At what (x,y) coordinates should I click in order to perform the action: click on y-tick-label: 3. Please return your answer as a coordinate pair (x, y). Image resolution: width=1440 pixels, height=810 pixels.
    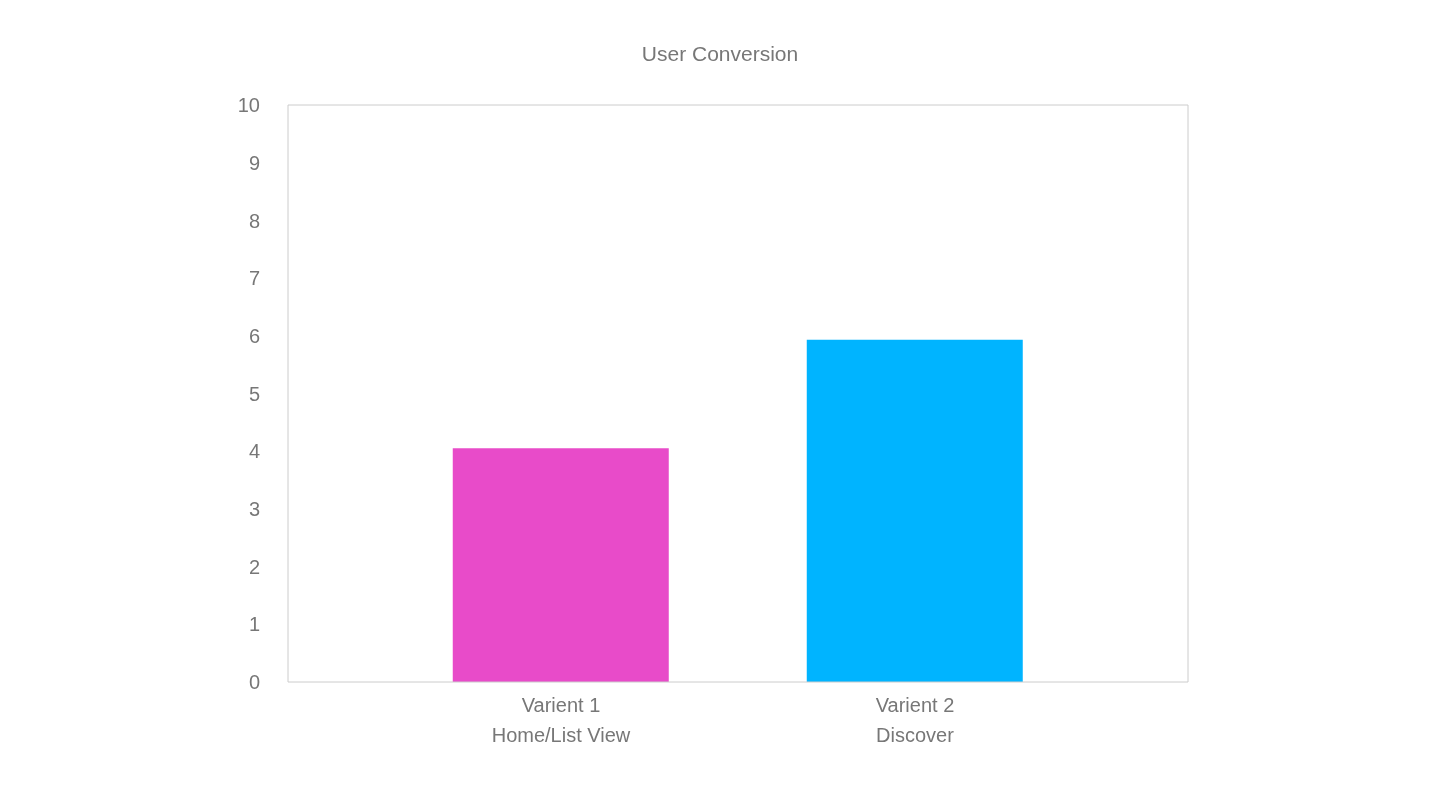
    Looking at the image, I should click on (254, 509).